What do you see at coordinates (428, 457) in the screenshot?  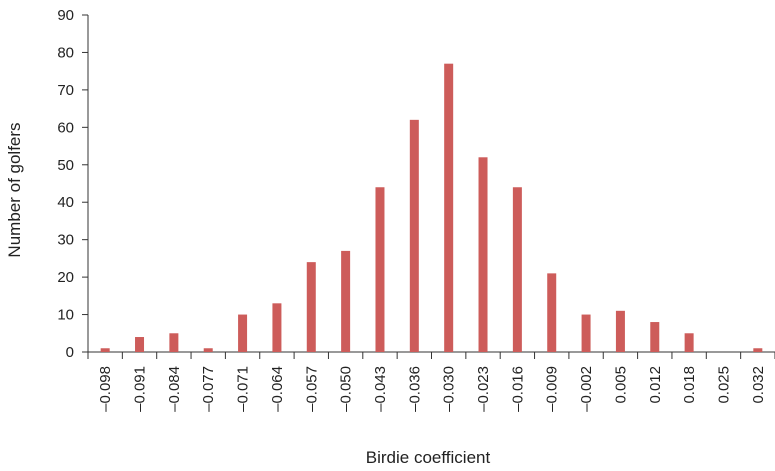 I see `x-axis-title: Birdie coefficient` at bounding box center [428, 457].